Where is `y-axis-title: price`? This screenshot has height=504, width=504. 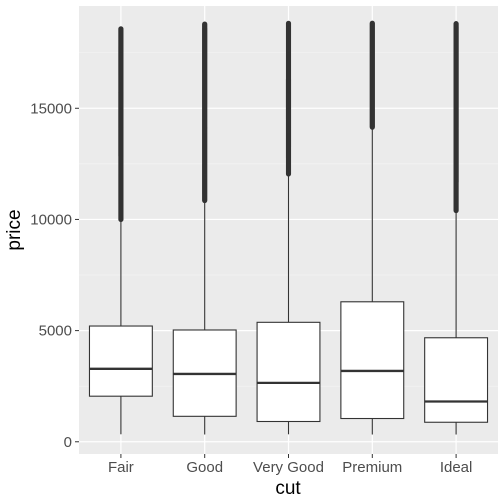 y-axis-title: price is located at coordinates (14, 229).